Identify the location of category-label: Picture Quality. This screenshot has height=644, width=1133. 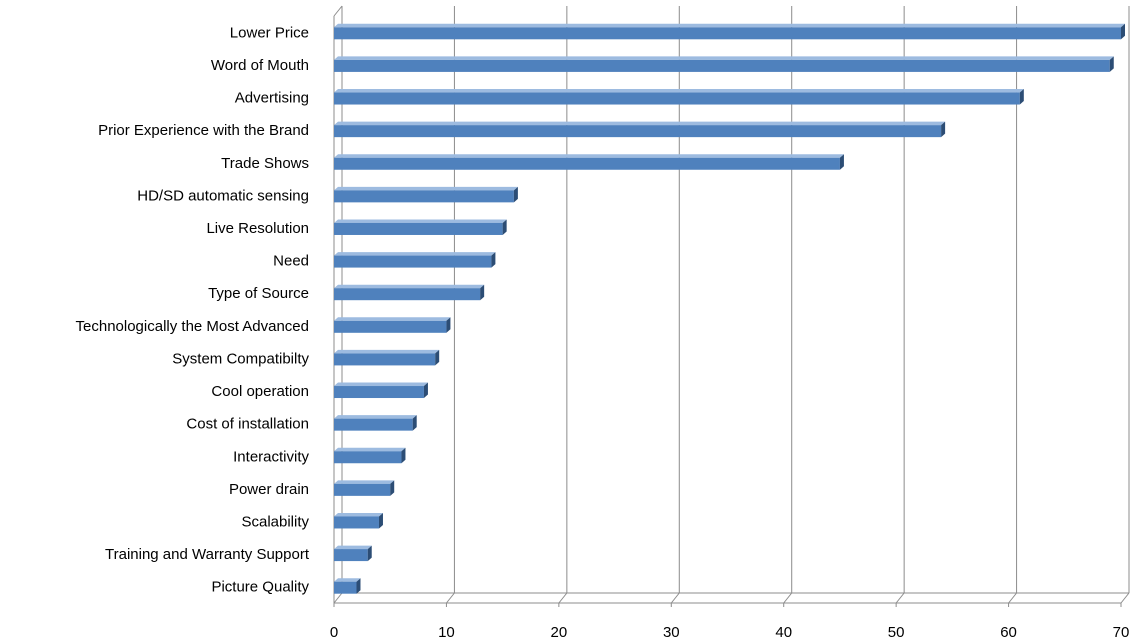
(260, 587).